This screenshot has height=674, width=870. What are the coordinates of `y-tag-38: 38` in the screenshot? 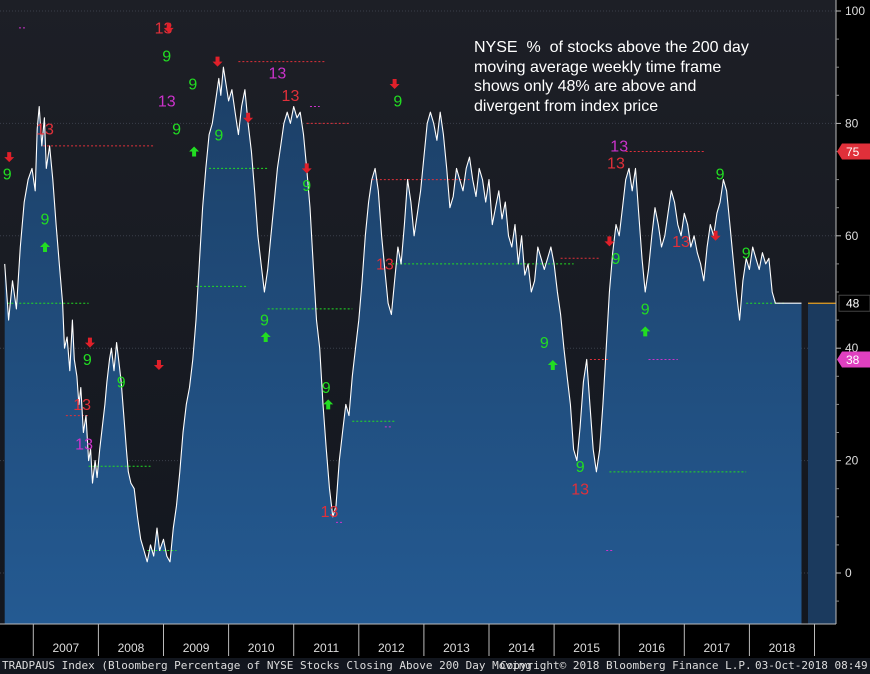 It's located at (853, 360).